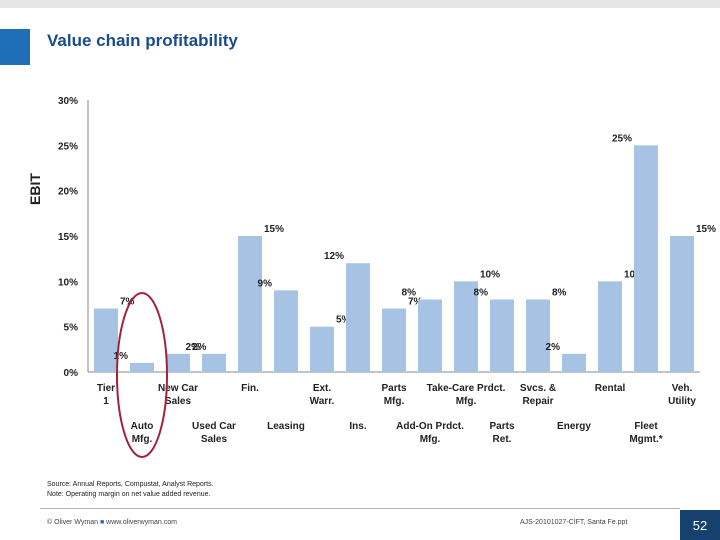 The image size is (720, 540). I want to click on top-rule, so click(360, 4).